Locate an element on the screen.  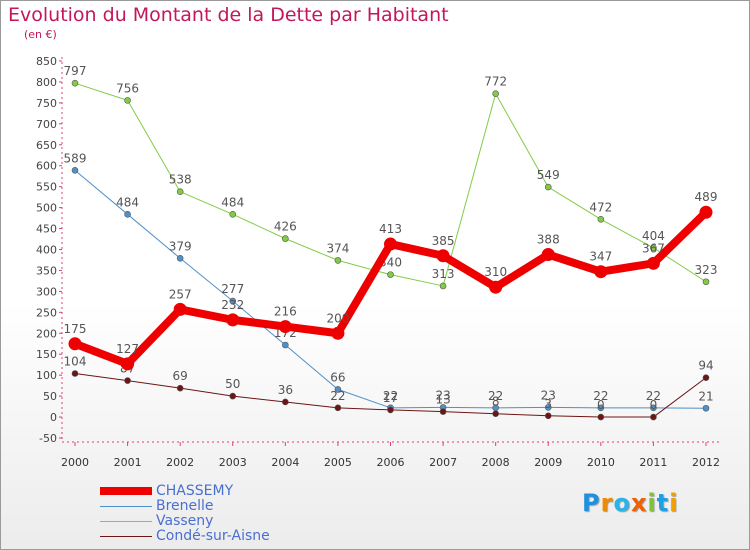
data-label-chassemy: 367 is located at coordinates (653, 248).